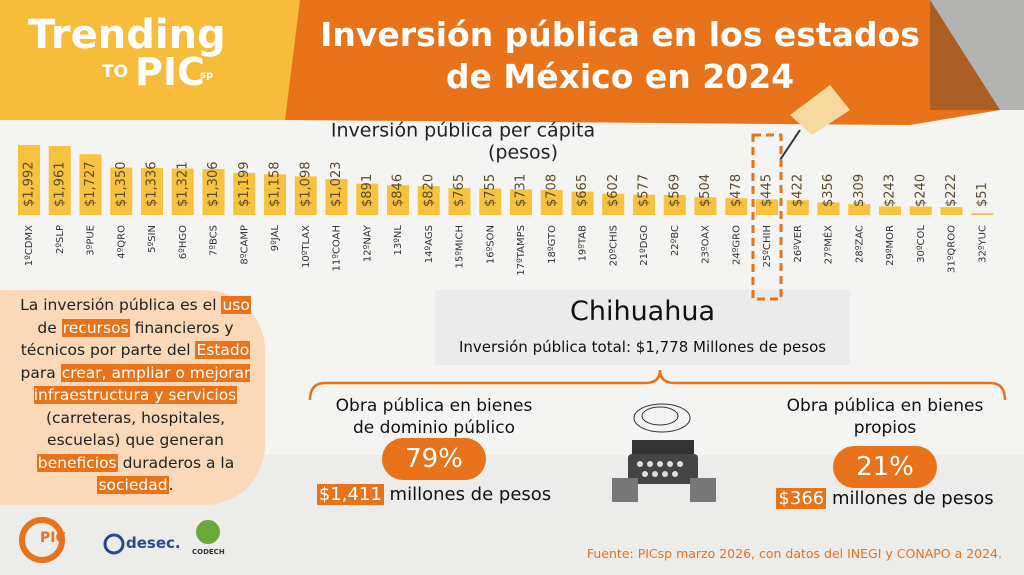 The width and height of the screenshot is (1024, 575). I want to click on x-tick-label: 28ºZAC, so click(859, 244).